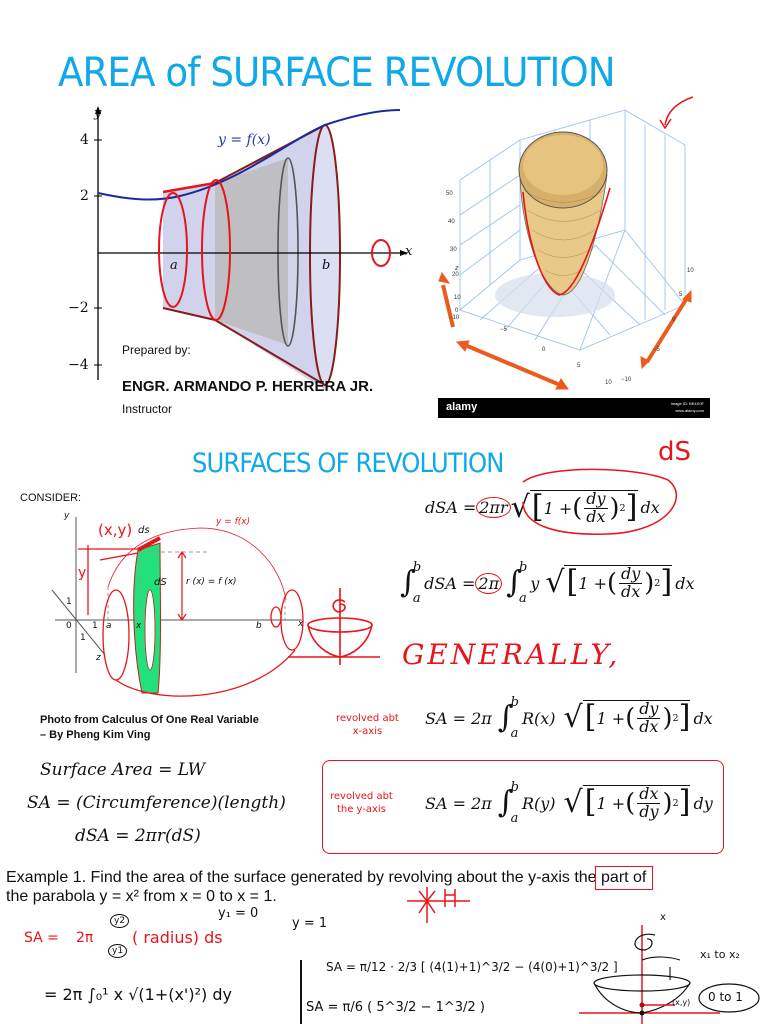  Describe the element at coordinates (139, 626) in the screenshot. I see `x-mark-label: x` at that location.